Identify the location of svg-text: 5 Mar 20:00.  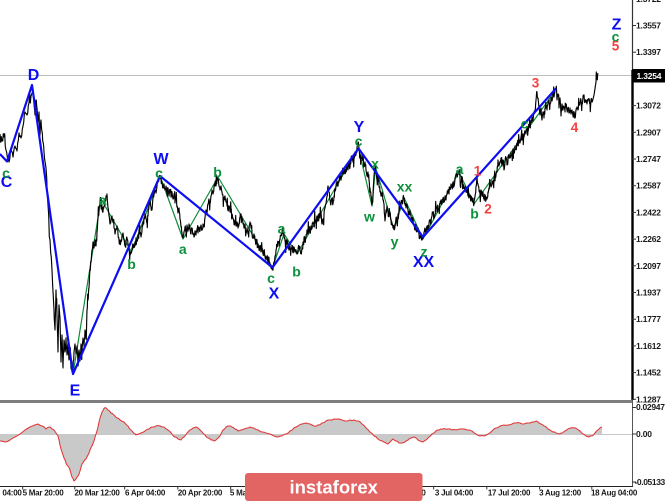
(44, 493).